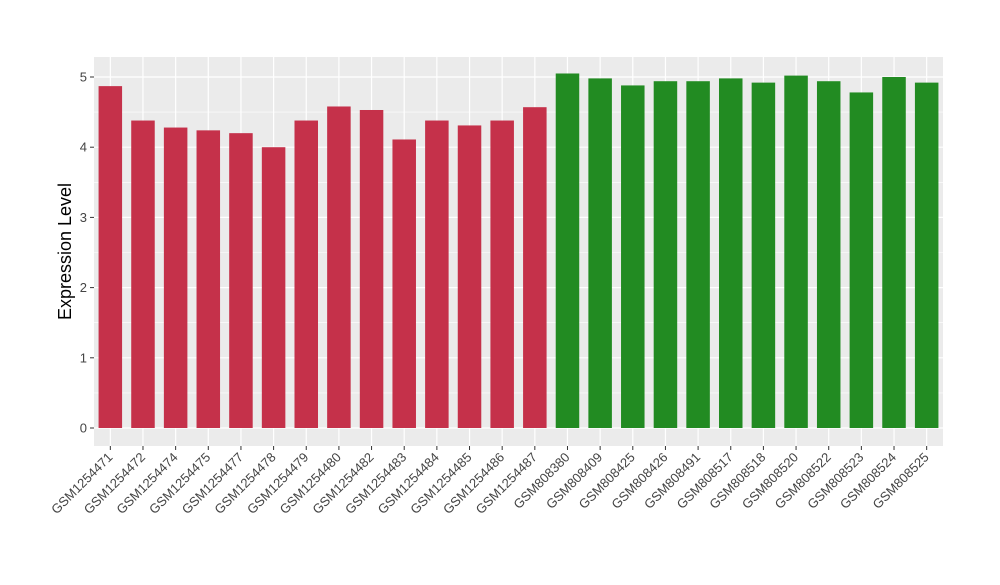 The height and width of the screenshot is (585, 1000). What do you see at coordinates (83, 217) in the screenshot?
I see `y-tick-label: 3` at bounding box center [83, 217].